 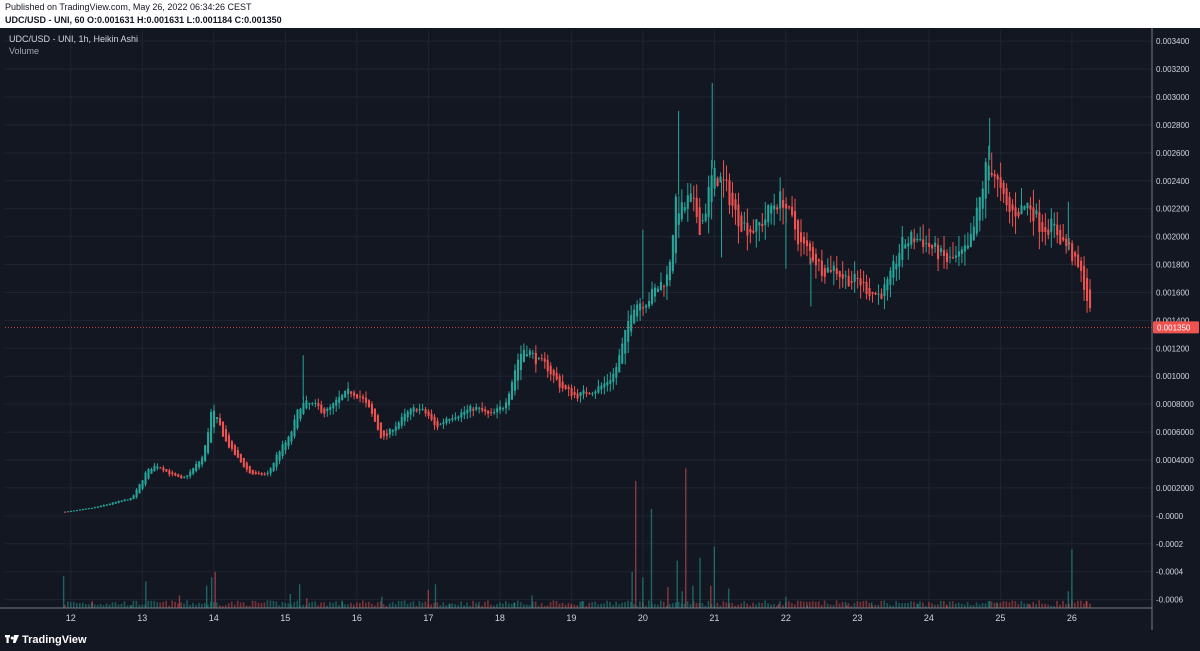 What do you see at coordinates (24, 51) in the screenshot?
I see `chart-legend-volume: Volume` at bounding box center [24, 51].